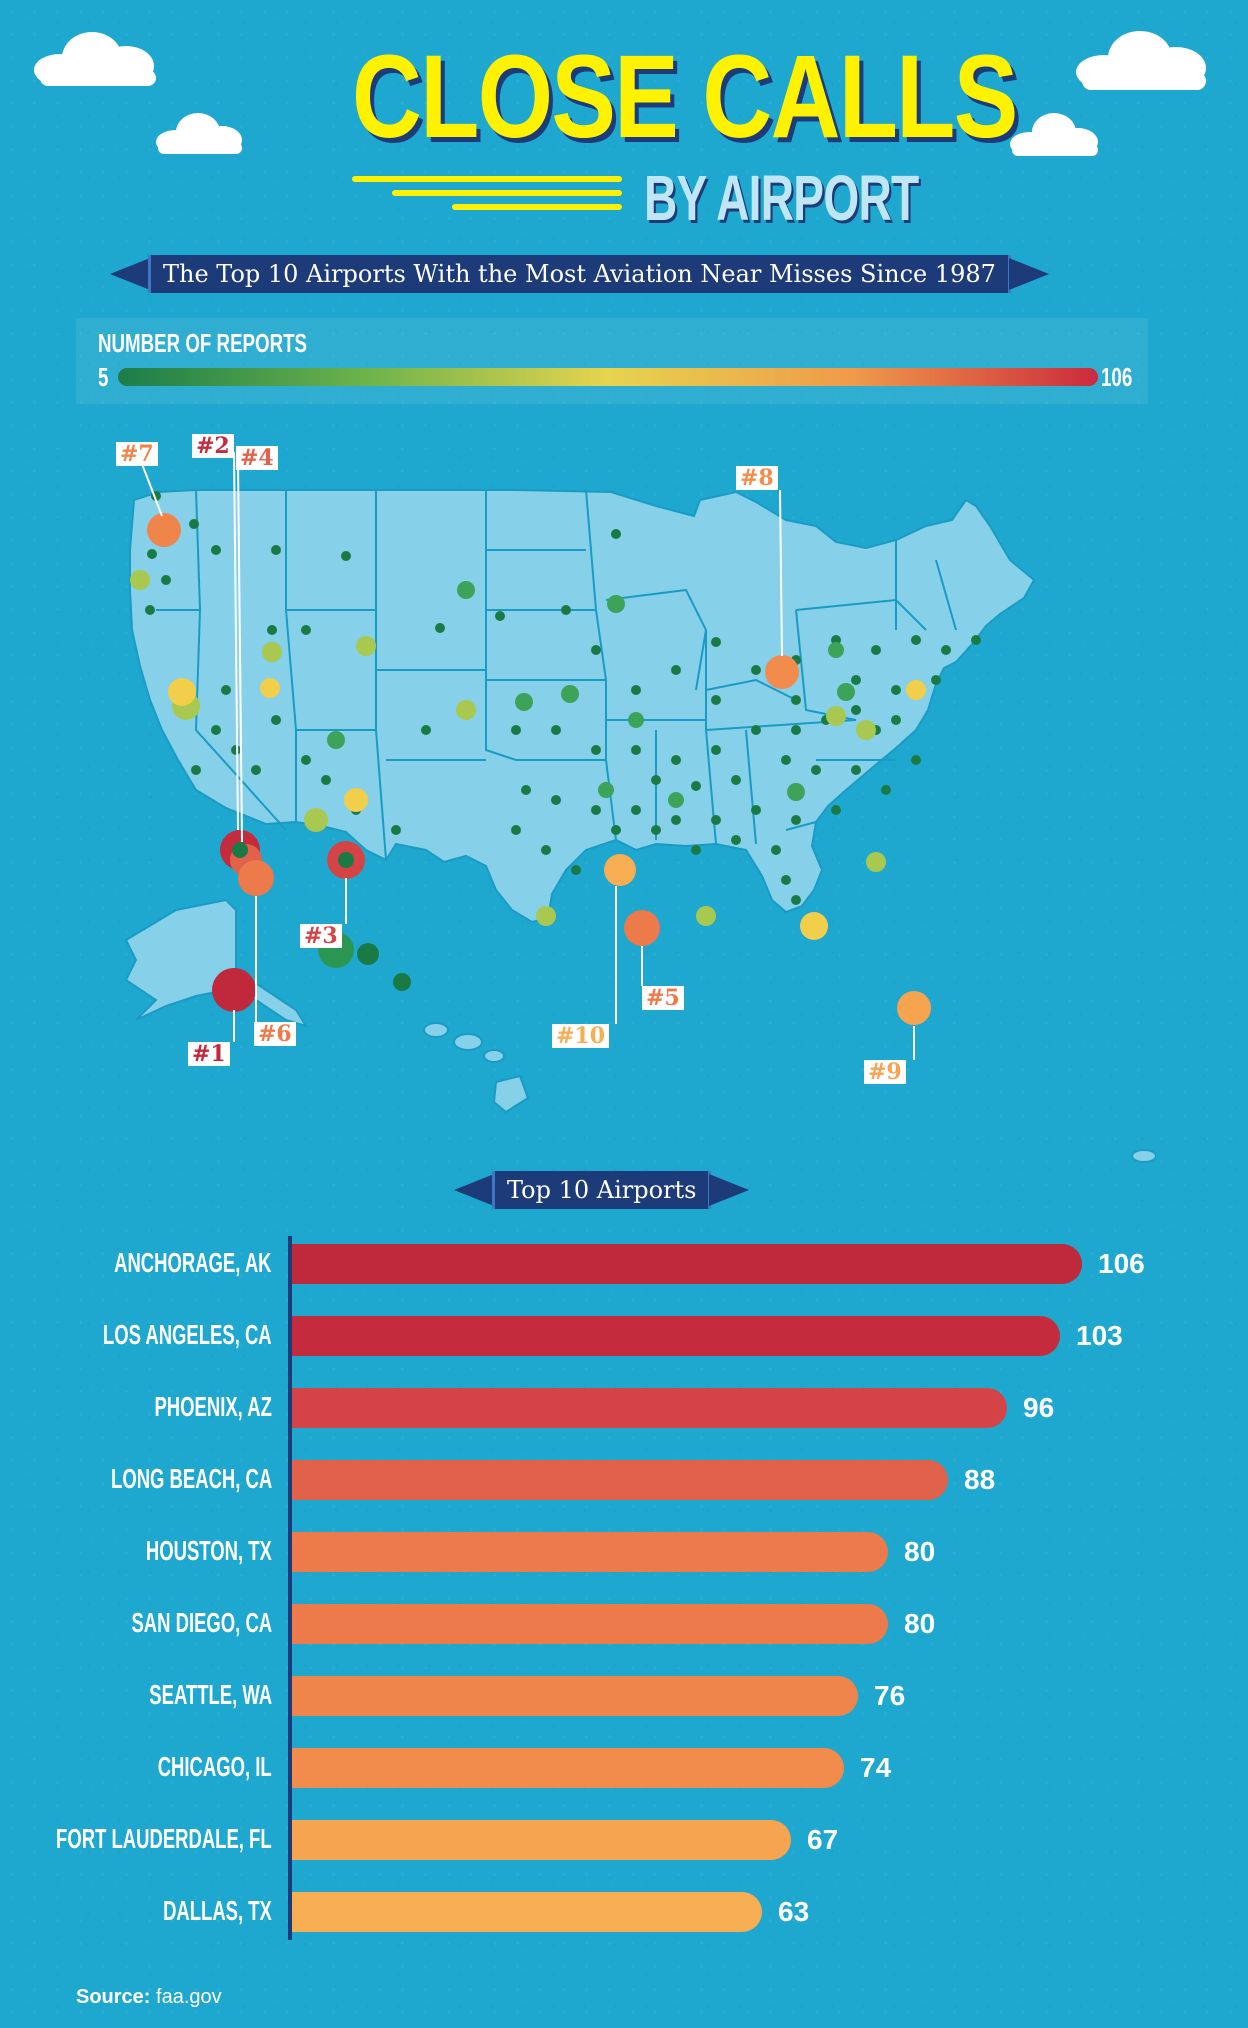  I want to click on legend-min: 5, so click(103, 377).